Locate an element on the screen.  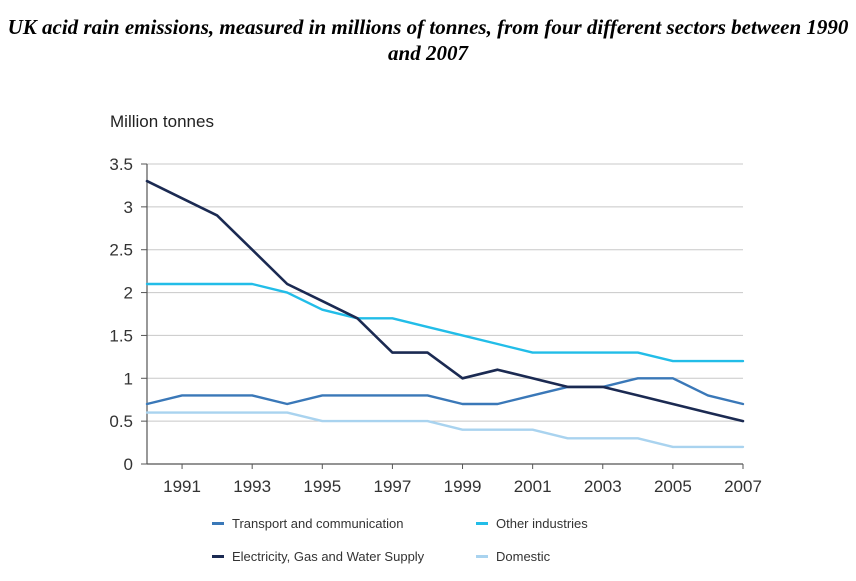
y-tick-label: 1 is located at coordinates (128, 378).